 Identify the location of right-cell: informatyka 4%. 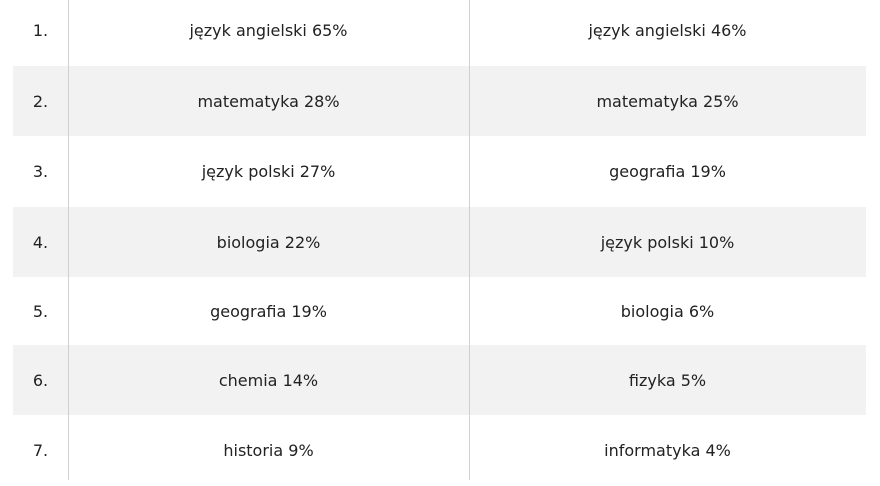
(667, 450).